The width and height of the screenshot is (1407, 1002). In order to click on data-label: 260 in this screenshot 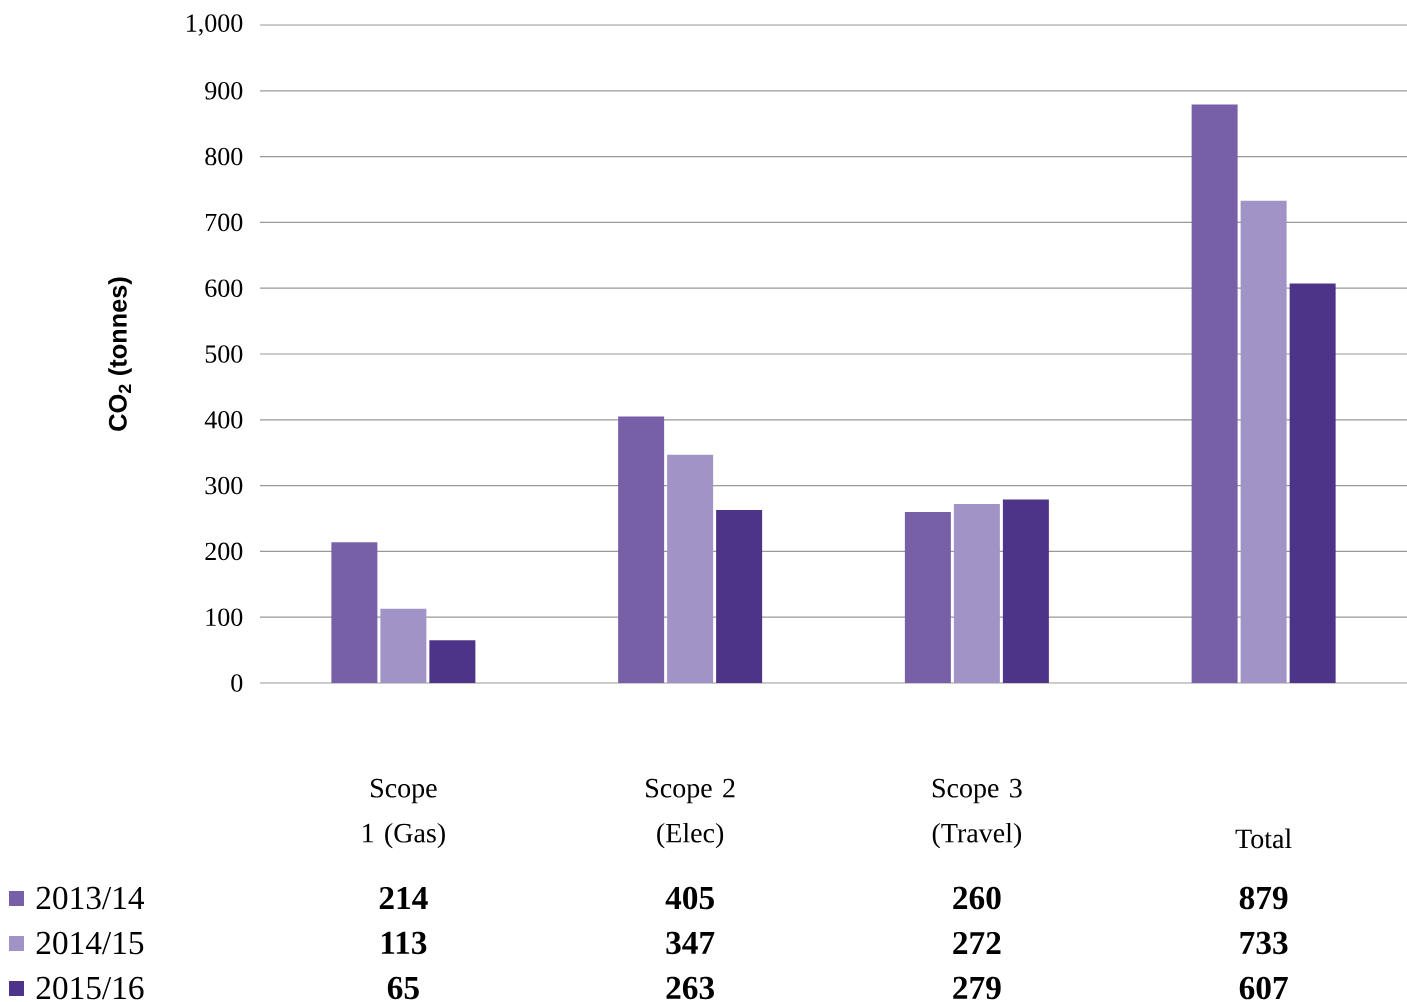, I will do `click(977, 898)`.